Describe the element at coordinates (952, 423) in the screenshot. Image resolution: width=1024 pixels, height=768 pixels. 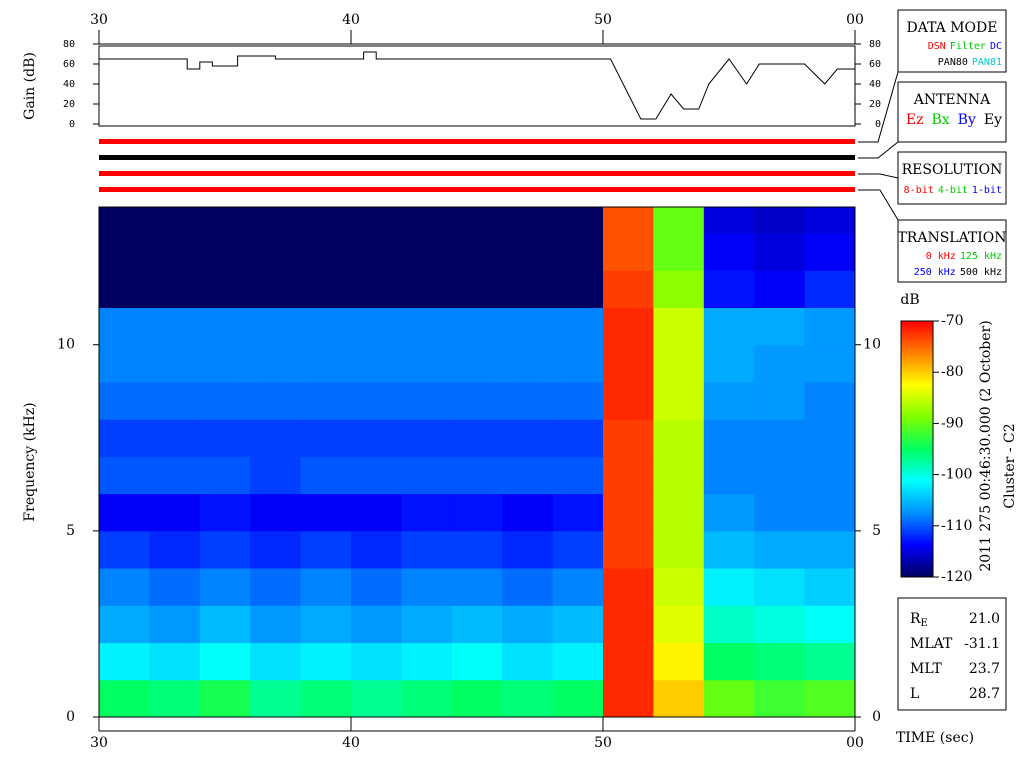
I see `colorbar-tick-label: -90` at that location.